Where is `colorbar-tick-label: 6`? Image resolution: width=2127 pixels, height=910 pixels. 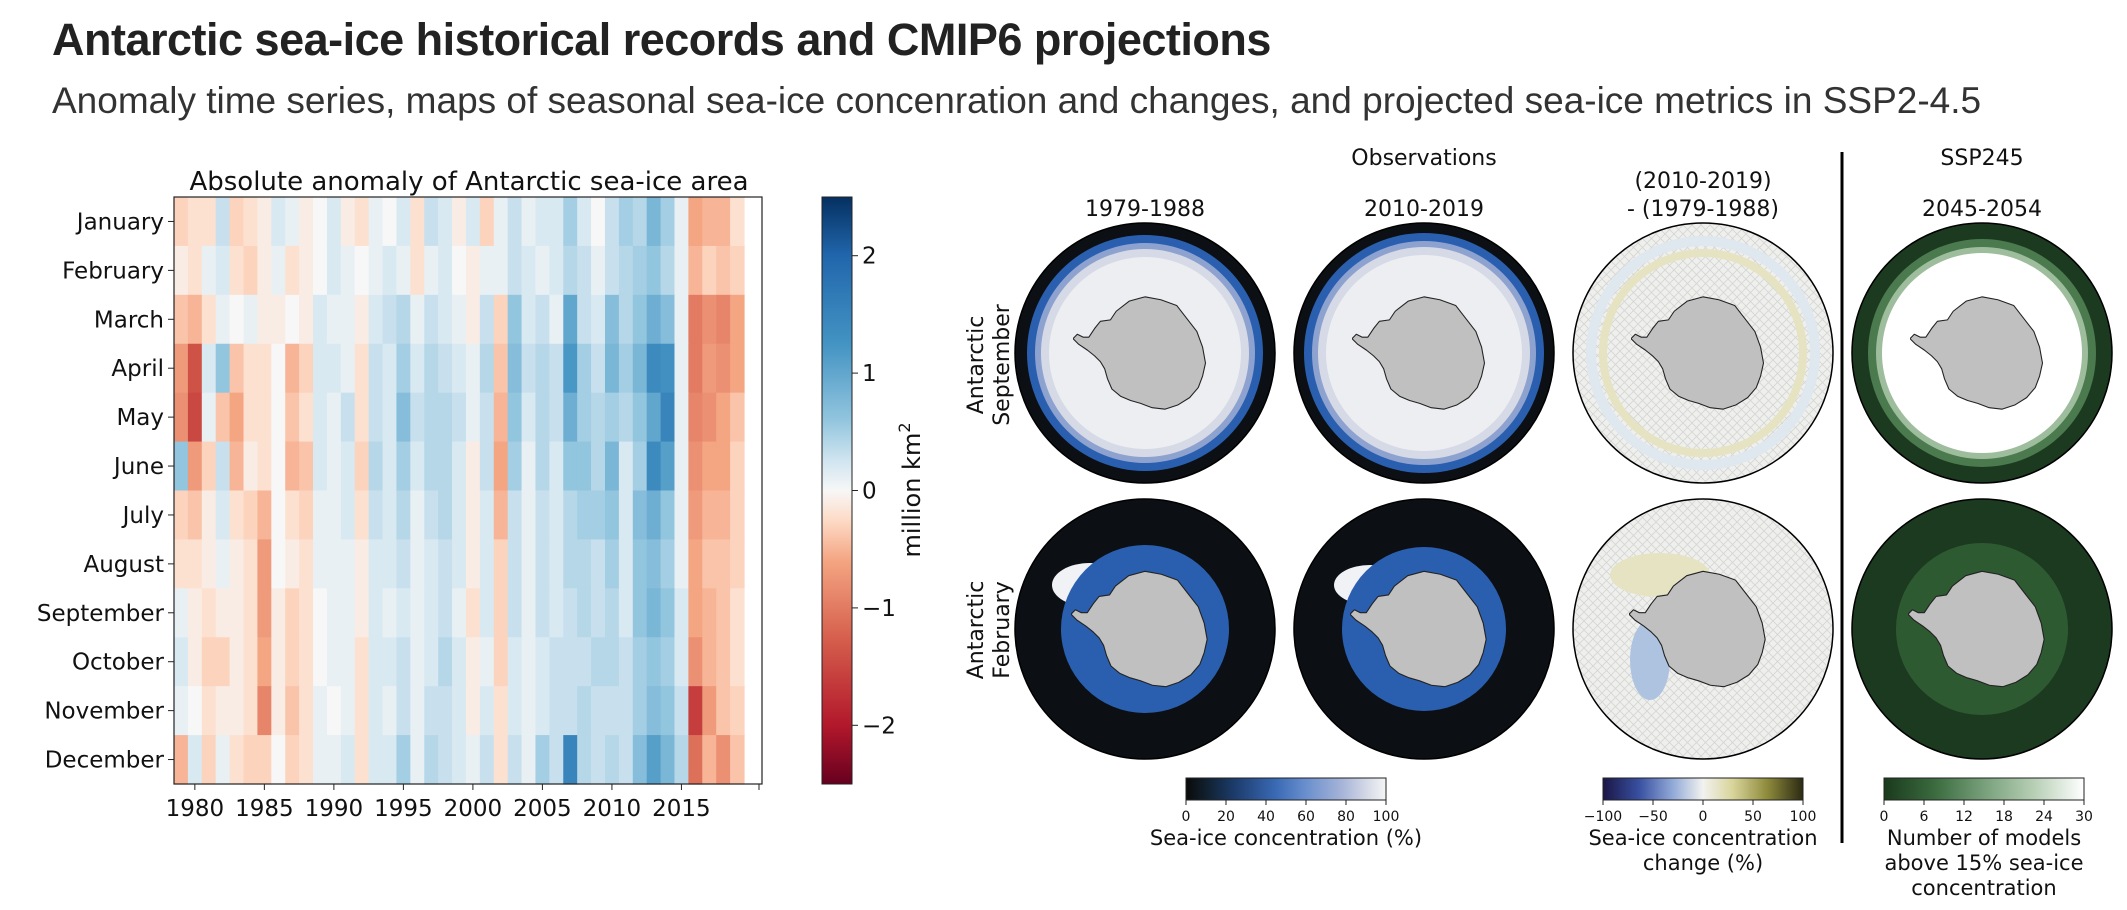
colorbar-tick-label: 6 is located at coordinates (1924, 817).